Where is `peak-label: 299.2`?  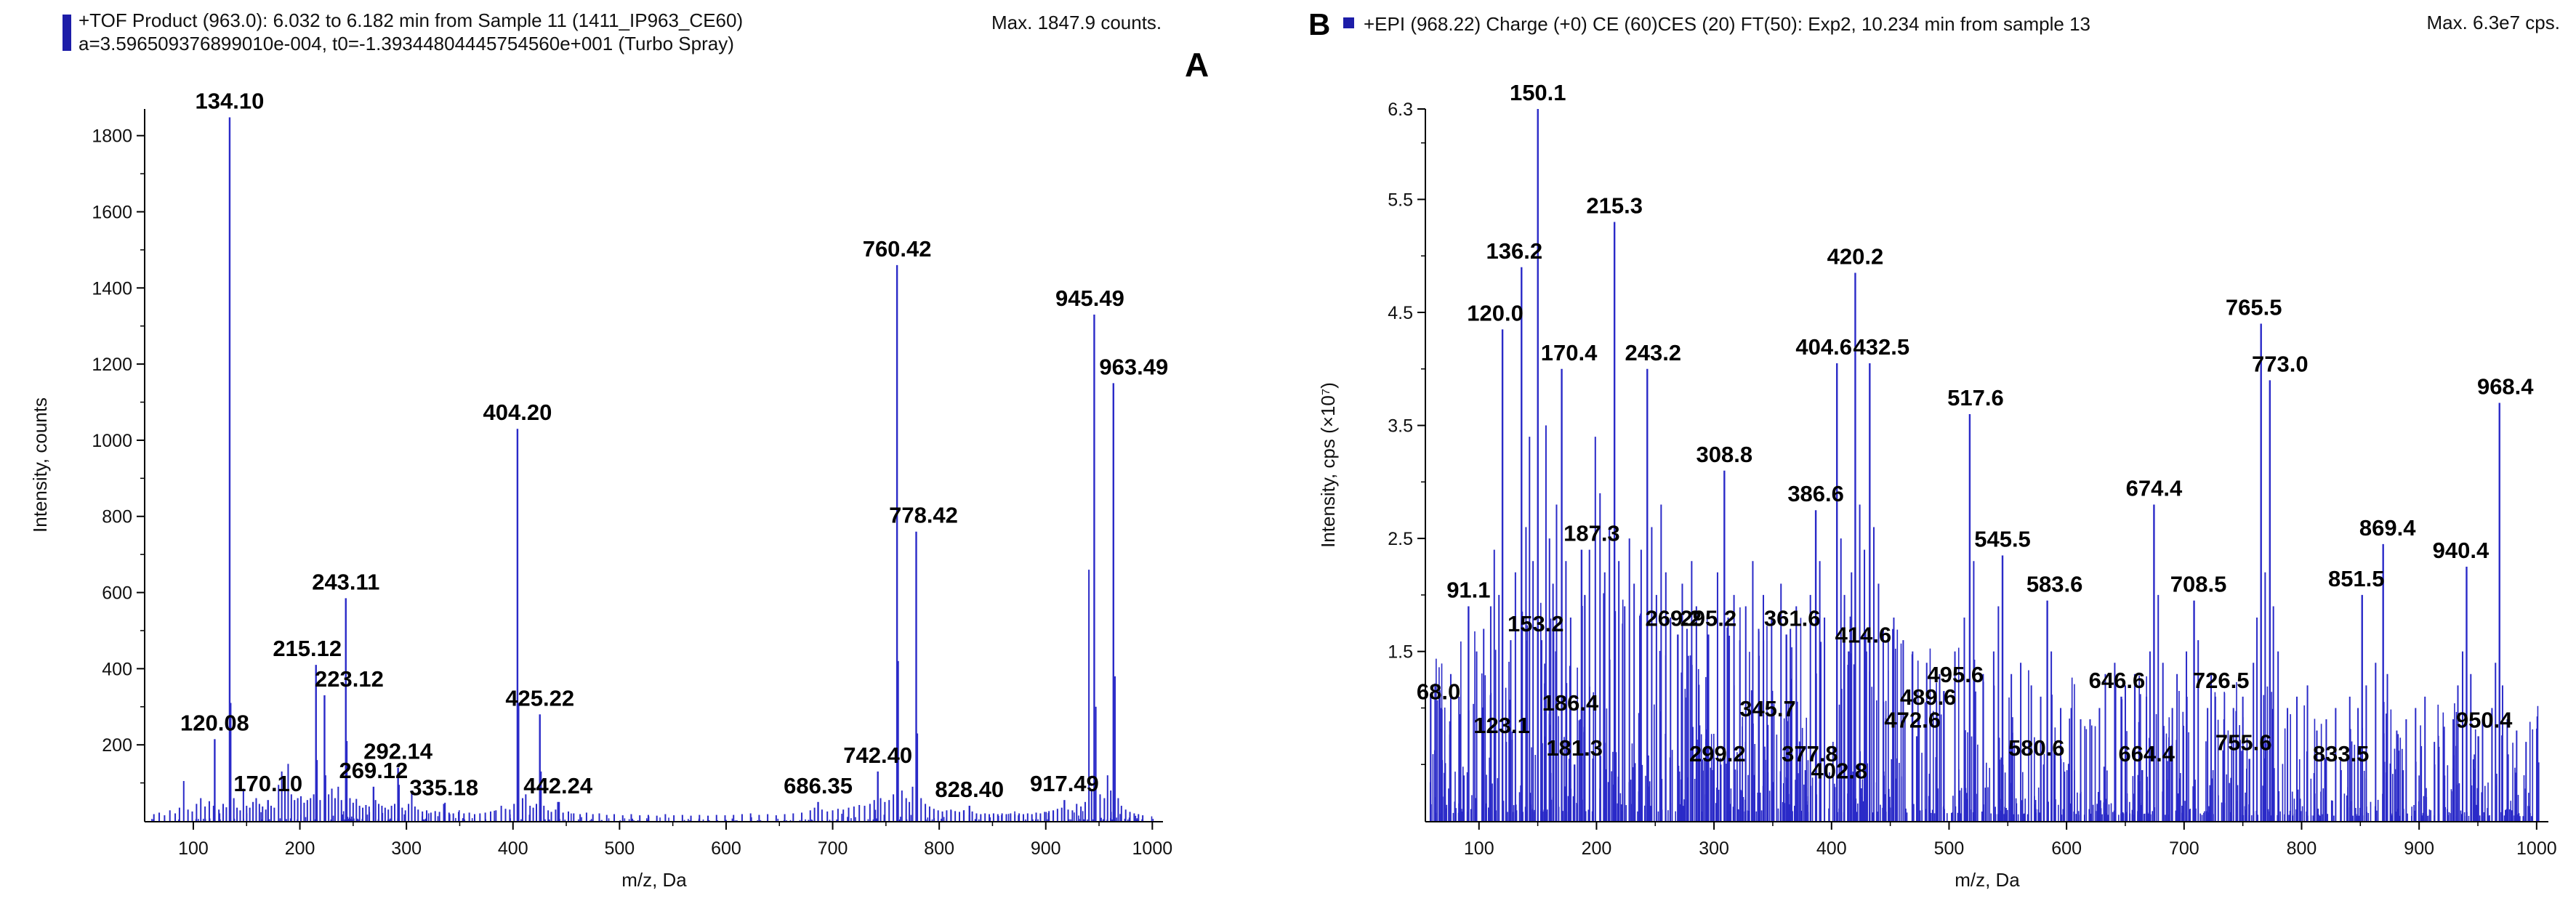 peak-label: 299.2 is located at coordinates (1717, 753).